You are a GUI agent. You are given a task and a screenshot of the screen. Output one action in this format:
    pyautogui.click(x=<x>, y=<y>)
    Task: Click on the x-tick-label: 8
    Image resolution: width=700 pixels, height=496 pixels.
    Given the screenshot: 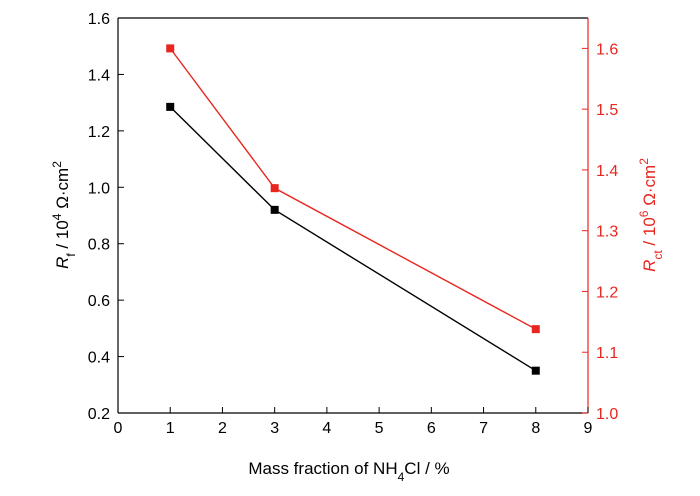 What is the action you would take?
    pyautogui.click(x=535, y=428)
    